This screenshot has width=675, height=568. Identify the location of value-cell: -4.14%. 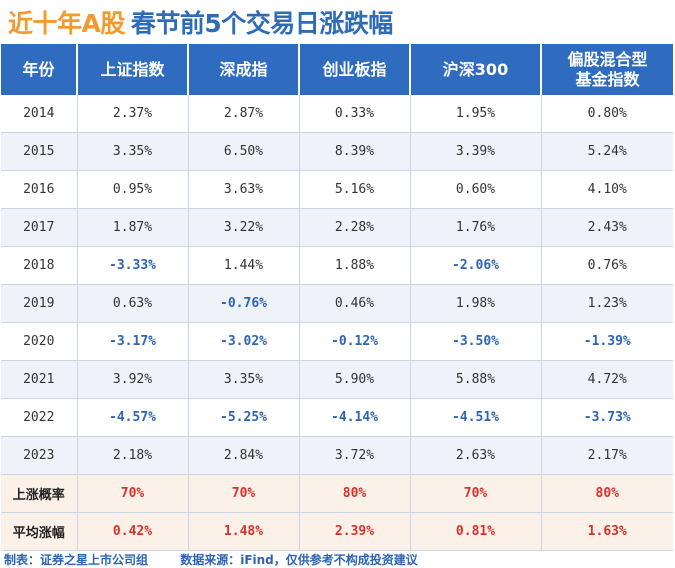
(355, 417).